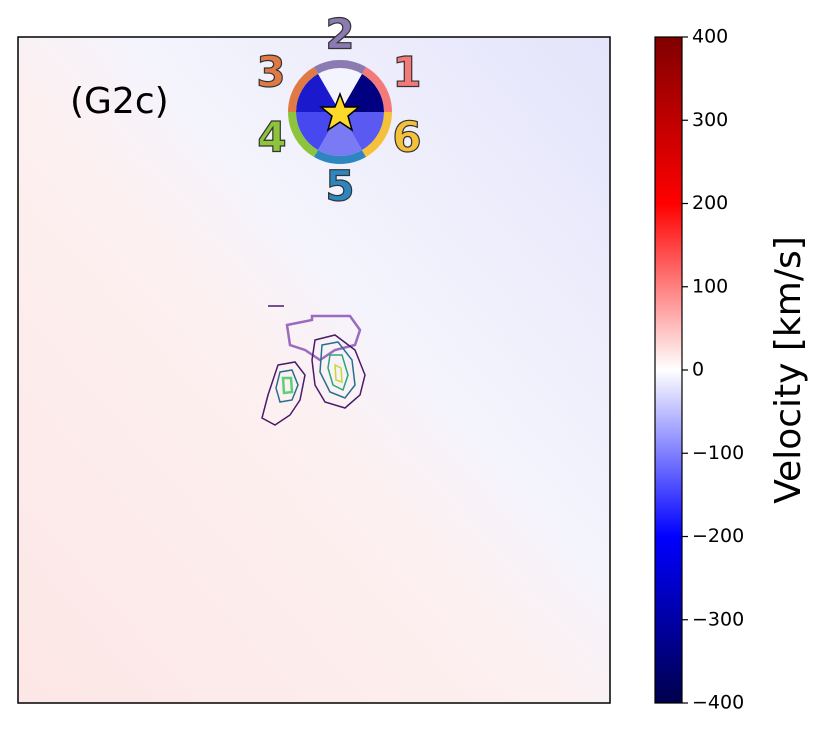 This screenshot has height=736, width=832. Describe the element at coordinates (710, 37) in the screenshot. I see `tick-label: 400` at that location.